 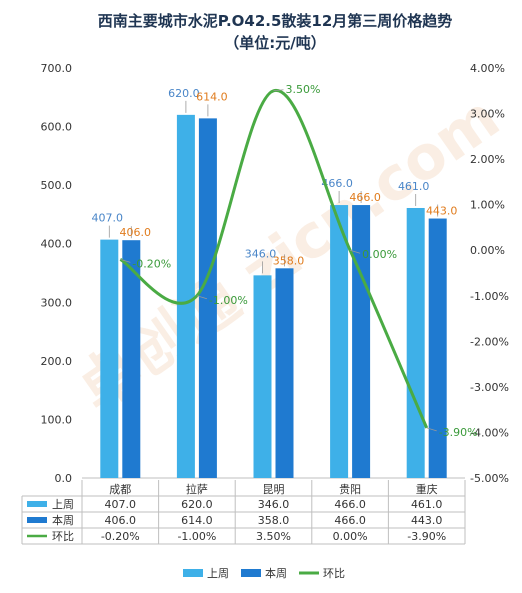 What do you see at coordinates (274, 520) in the screenshot?
I see `table-cell: 358.0` at bounding box center [274, 520].